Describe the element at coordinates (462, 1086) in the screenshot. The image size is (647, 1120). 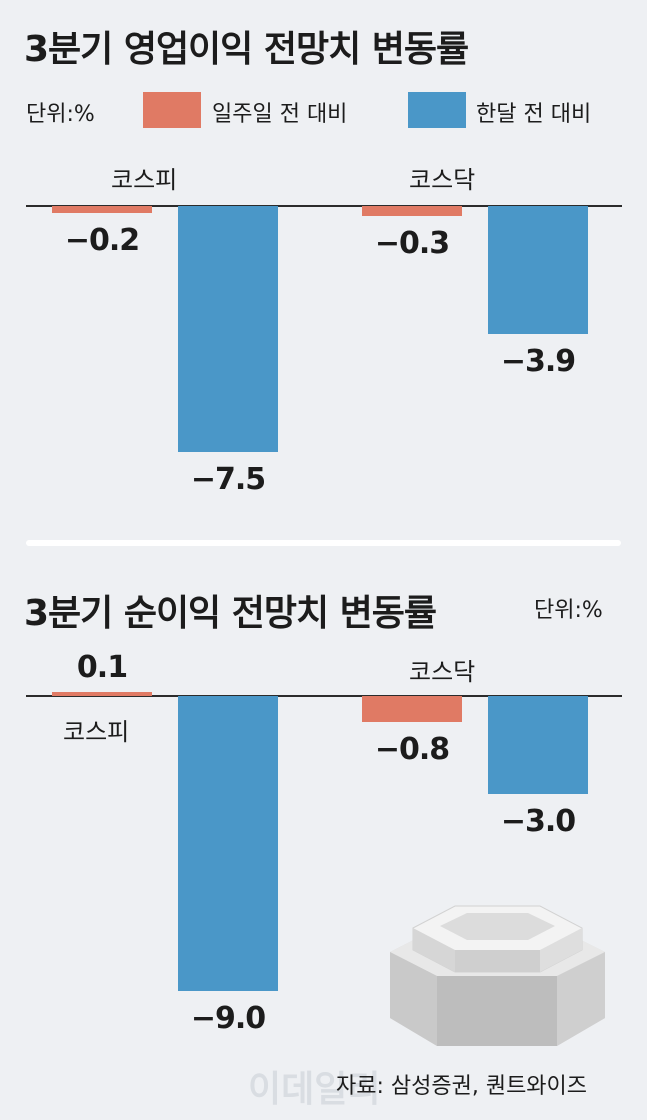
I see `source-note: 자료: 삼성증권, 퀀트와이즈` at that location.